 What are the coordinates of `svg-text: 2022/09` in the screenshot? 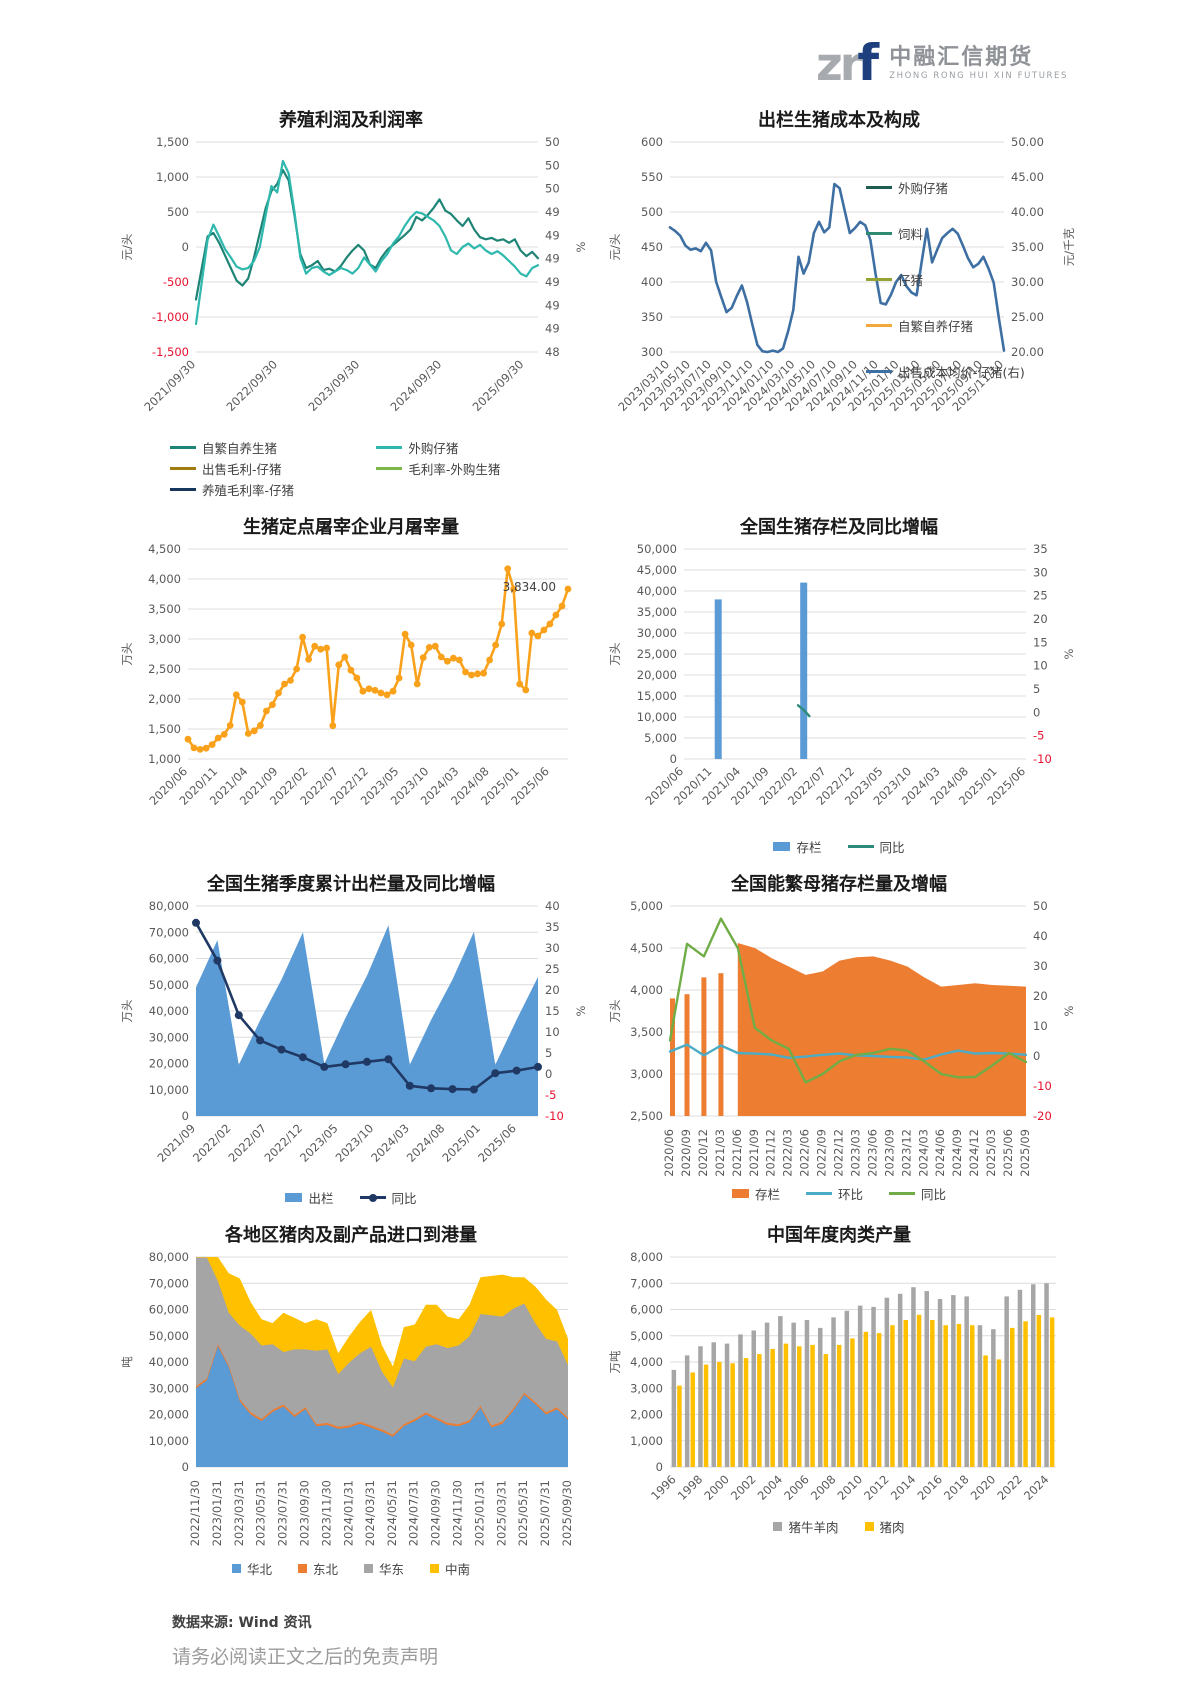 It's located at (822, 1153).